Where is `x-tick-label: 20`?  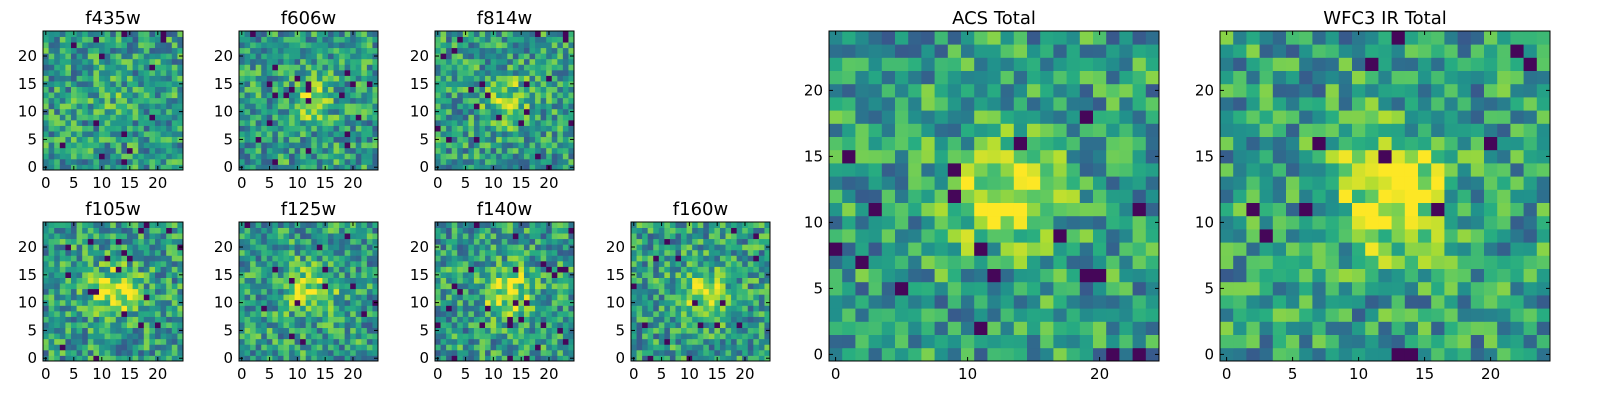
x-tick-label: 20 is located at coordinates (548, 374).